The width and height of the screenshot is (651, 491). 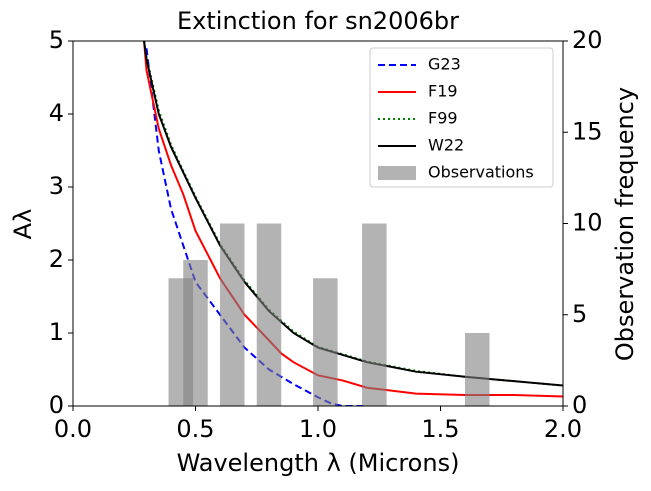 I want to click on legend-label: W22, so click(x=446, y=145).